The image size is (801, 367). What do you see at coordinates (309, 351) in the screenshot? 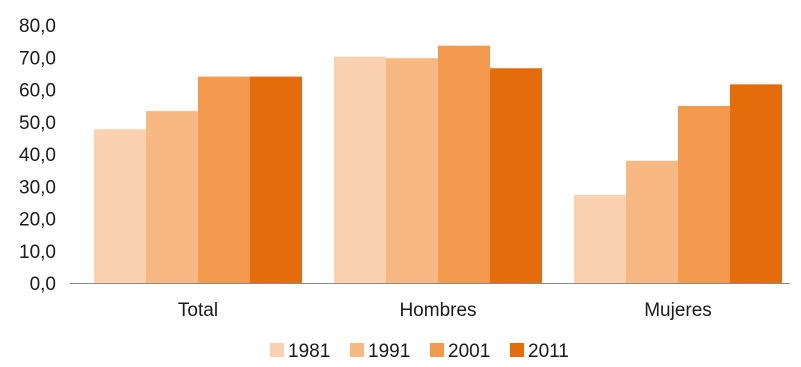
I see `legend-label: 1981` at bounding box center [309, 351].